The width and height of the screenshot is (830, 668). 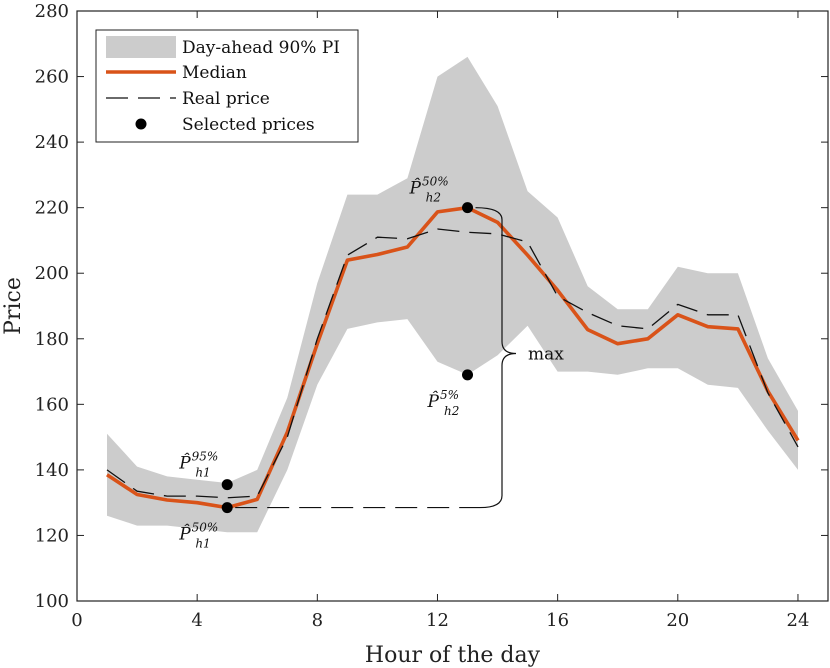 I want to click on max-label: max, so click(x=546, y=355).